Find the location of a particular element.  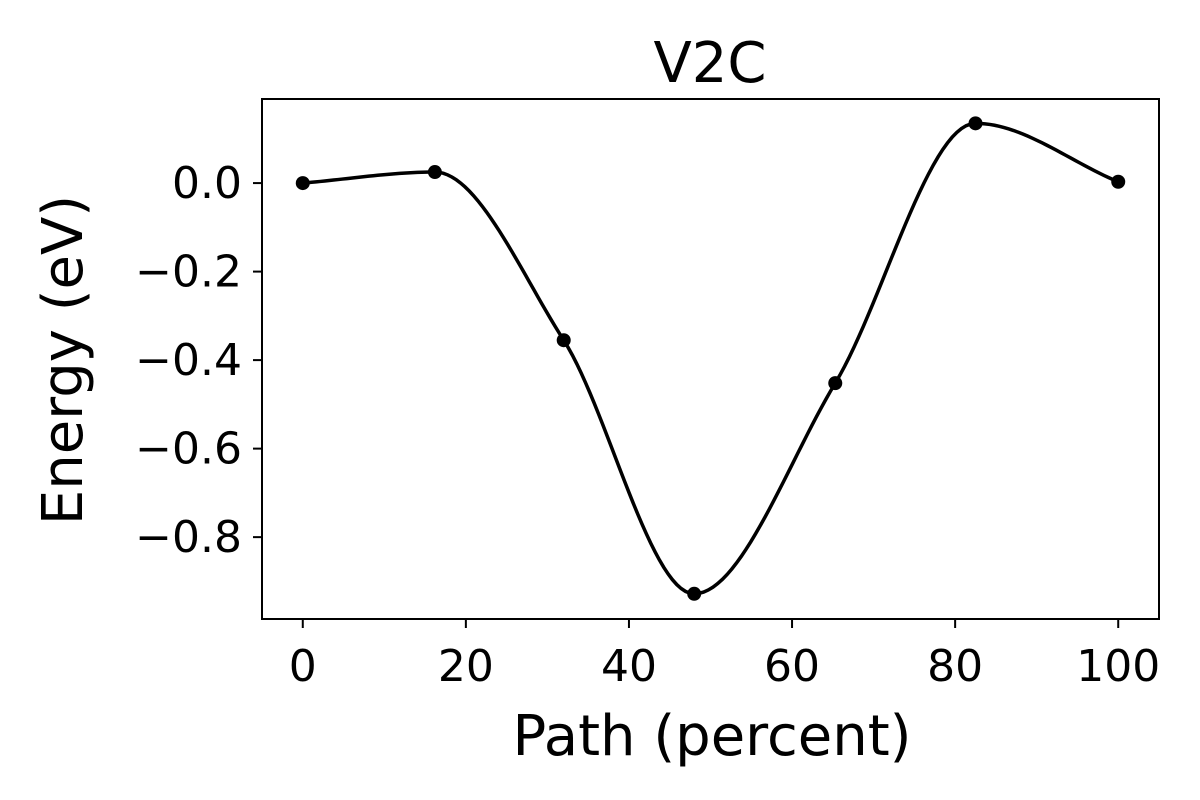

x-tick-label: 80 is located at coordinates (955, 666).